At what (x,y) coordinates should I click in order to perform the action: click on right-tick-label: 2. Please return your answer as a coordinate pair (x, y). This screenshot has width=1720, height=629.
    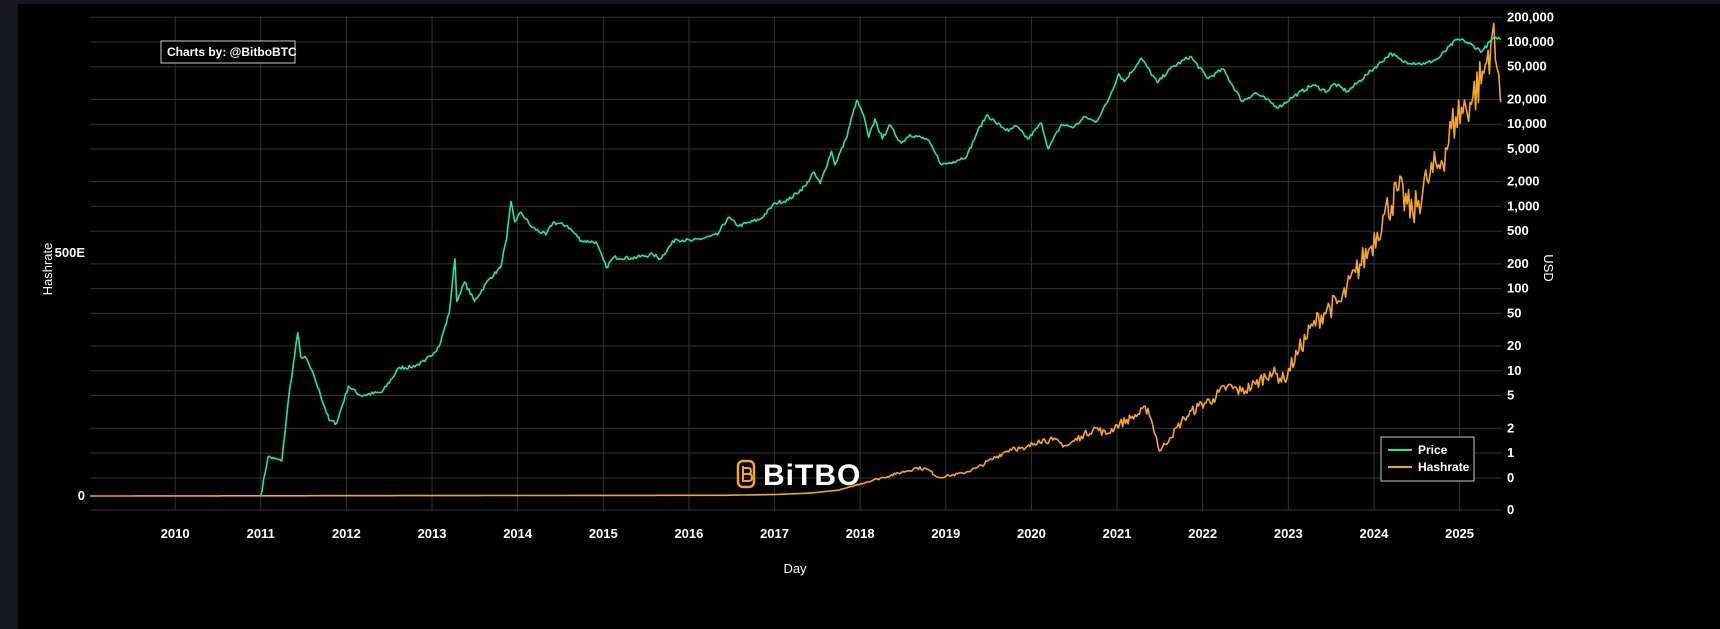
    Looking at the image, I should click on (1510, 427).